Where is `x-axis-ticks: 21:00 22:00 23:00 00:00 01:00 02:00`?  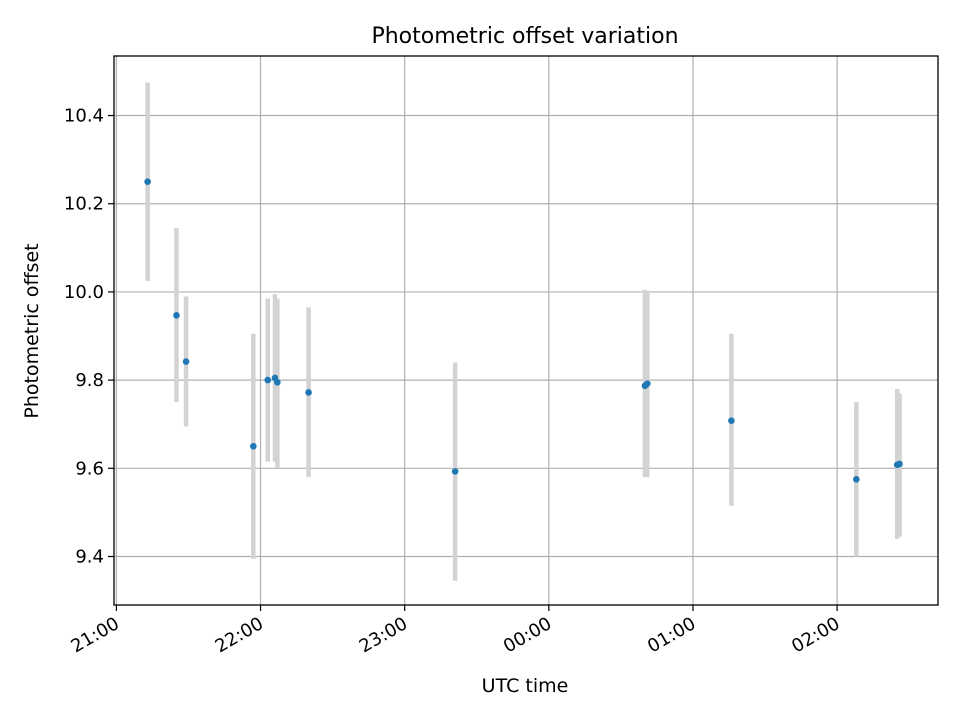
x-axis-ticks: 21:00 22:00 23:00 00:00 01:00 02:00 is located at coordinates (455, 631).